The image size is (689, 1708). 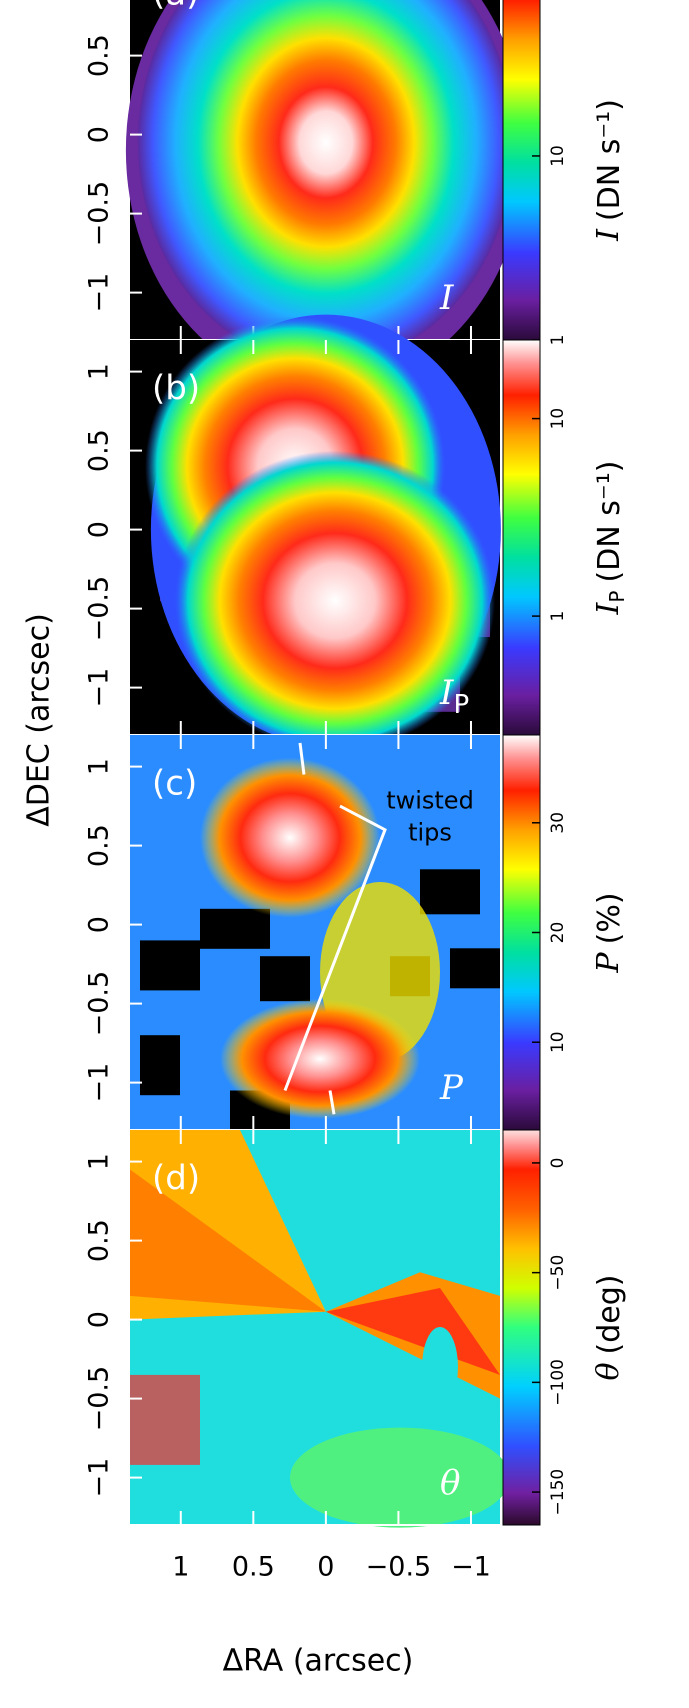 I want to click on colorbar-tick-label: 30, so click(x=558, y=823).